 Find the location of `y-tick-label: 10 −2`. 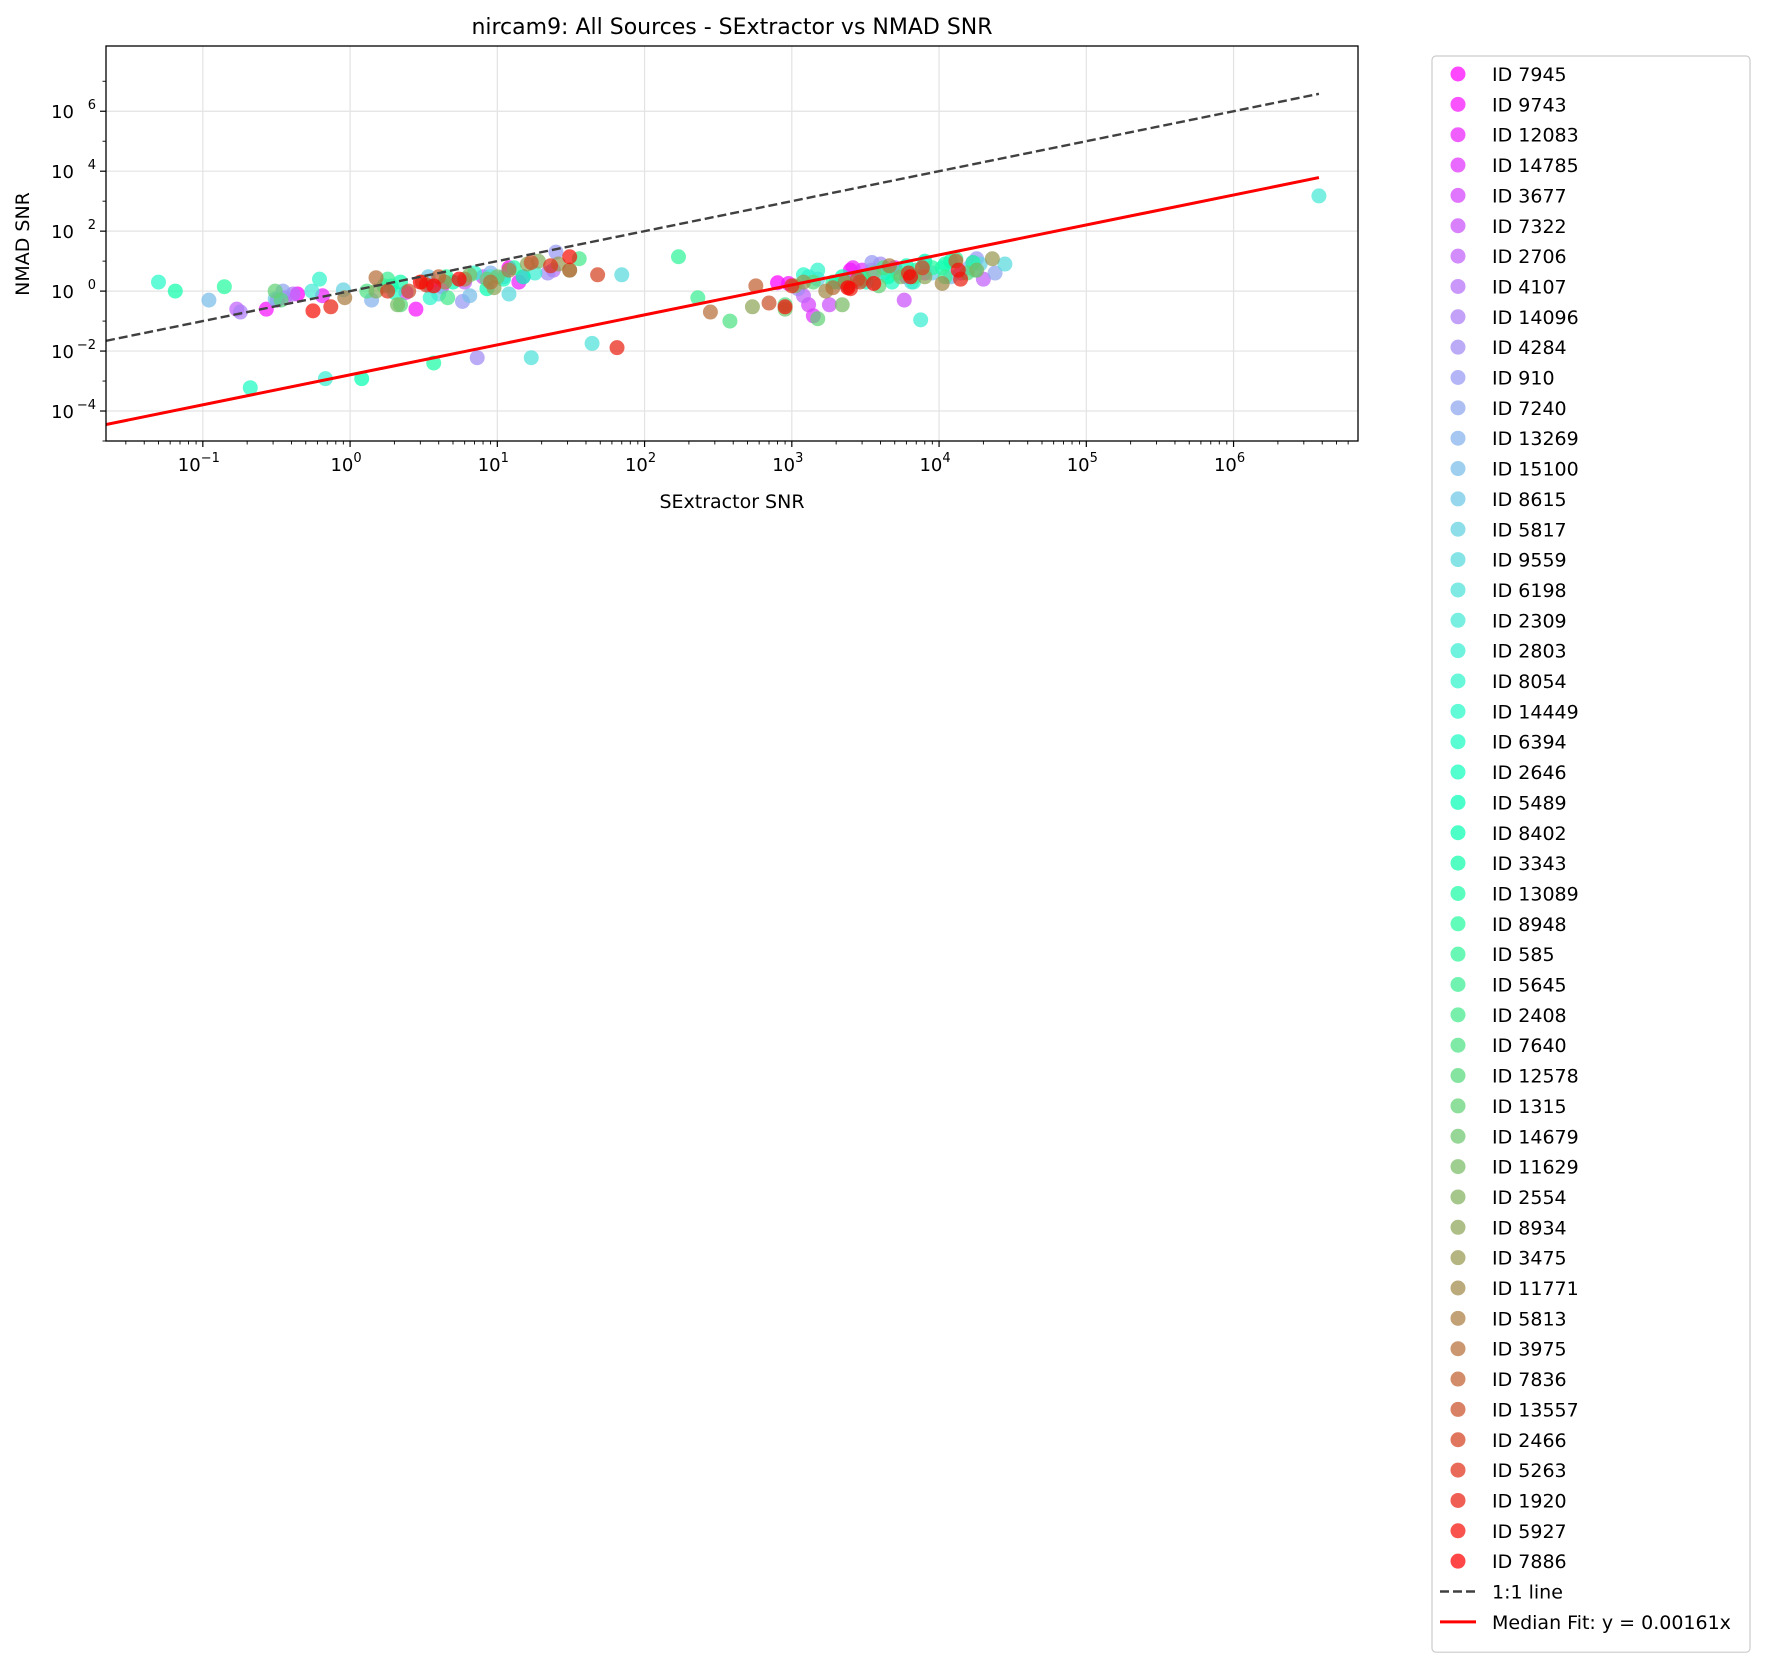

y-tick-label: 10 −2 is located at coordinates (73, 350).